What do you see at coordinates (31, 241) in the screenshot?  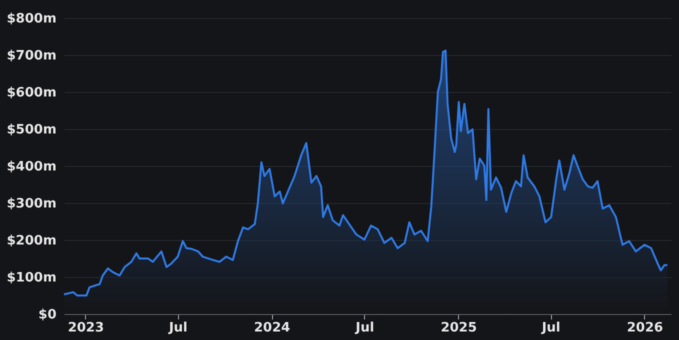 I see `y-tick-label: $200m` at bounding box center [31, 241].